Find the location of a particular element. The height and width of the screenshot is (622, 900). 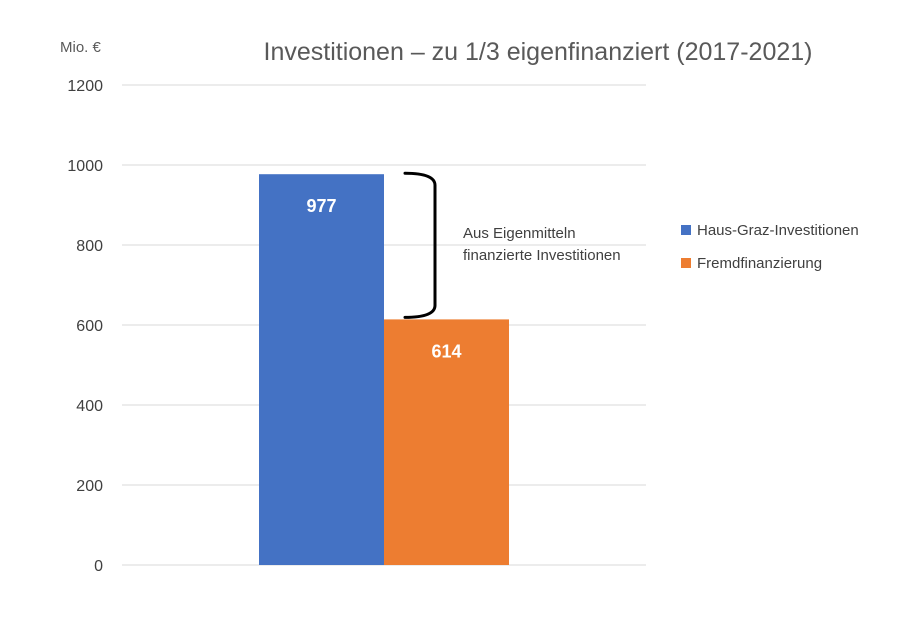

y-tick-label: 200 is located at coordinates (89, 486).